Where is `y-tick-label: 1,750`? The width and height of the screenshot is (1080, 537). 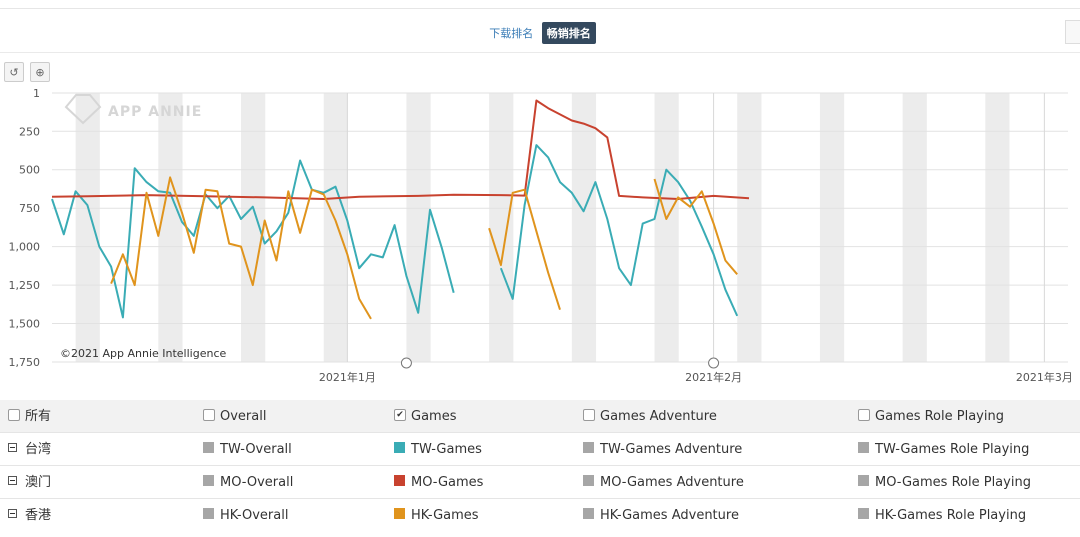
y-tick-label: 1,750 is located at coordinates (25, 362).